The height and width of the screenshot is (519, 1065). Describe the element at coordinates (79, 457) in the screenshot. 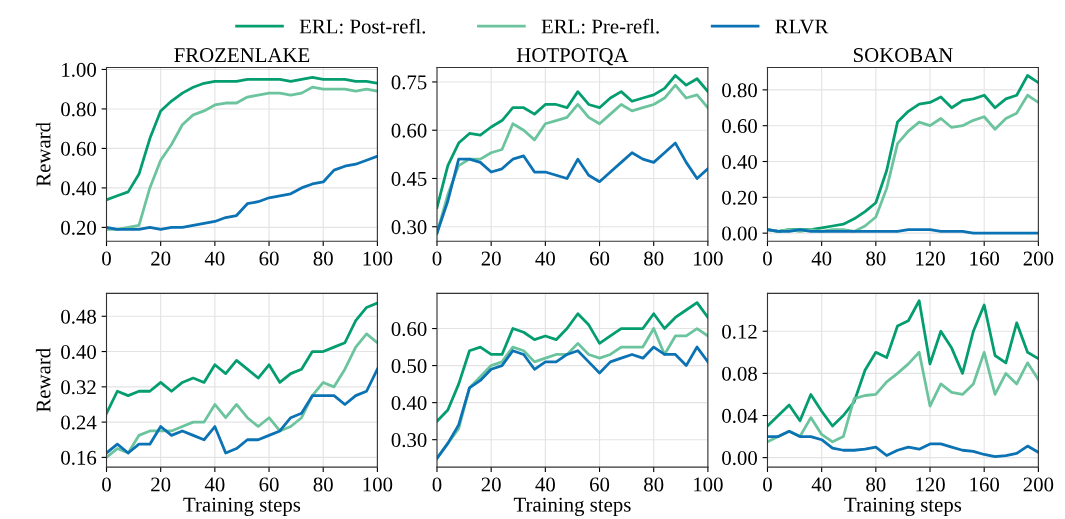

I see `y-tick-label: 0.16` at that location.